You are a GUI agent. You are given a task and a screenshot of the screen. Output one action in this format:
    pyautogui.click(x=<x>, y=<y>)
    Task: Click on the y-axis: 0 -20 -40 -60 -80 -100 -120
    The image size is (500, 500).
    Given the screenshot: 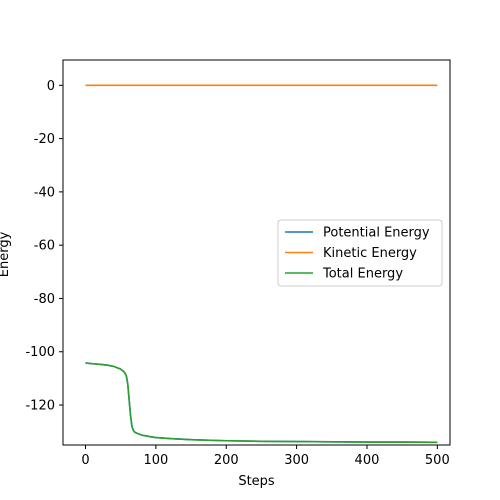 What is the action you would take?
    pyautogui.click(x=44, y=246)
    